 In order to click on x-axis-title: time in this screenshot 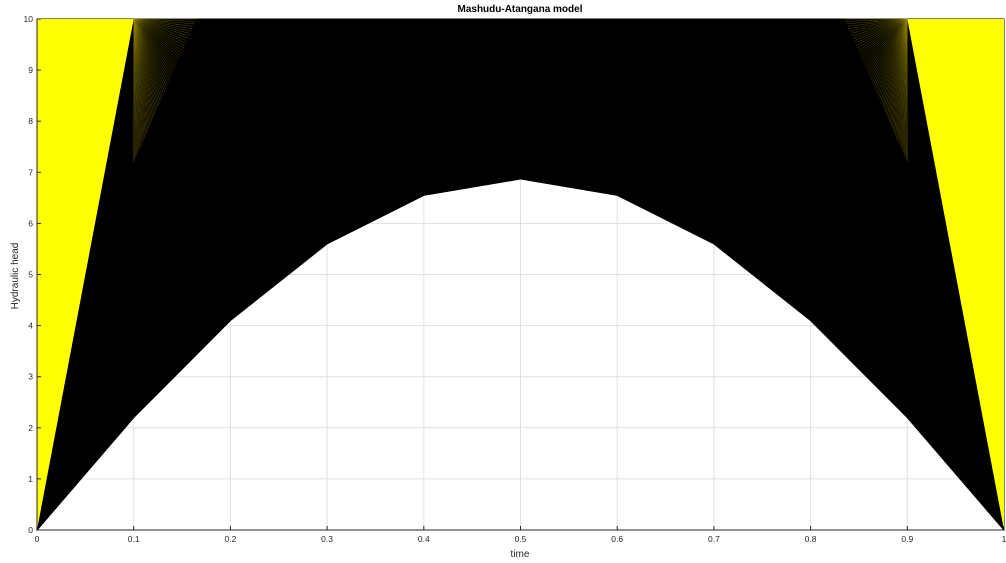, I will do `click(520, 554)`.